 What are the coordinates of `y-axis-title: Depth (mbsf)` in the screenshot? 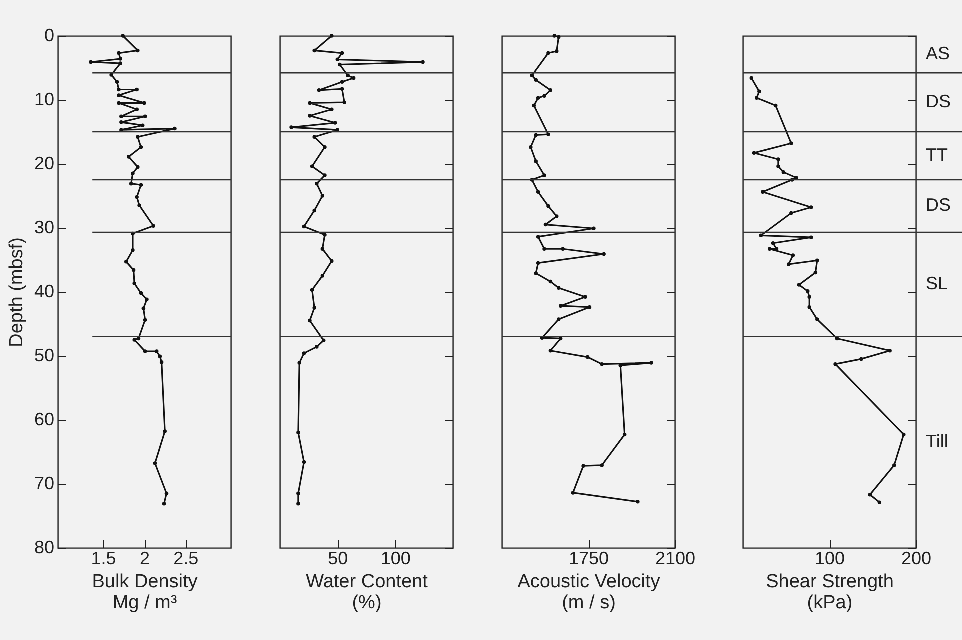 It's located at (17, 293).